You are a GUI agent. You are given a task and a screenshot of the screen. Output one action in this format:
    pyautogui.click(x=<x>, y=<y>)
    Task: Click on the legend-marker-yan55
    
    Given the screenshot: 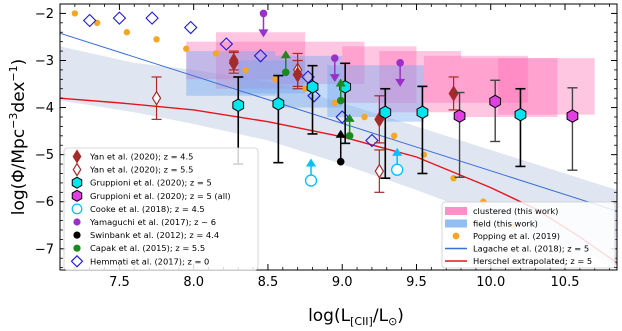 What is the action you would take?
    pyautogui.click(x=77, y=169)
    